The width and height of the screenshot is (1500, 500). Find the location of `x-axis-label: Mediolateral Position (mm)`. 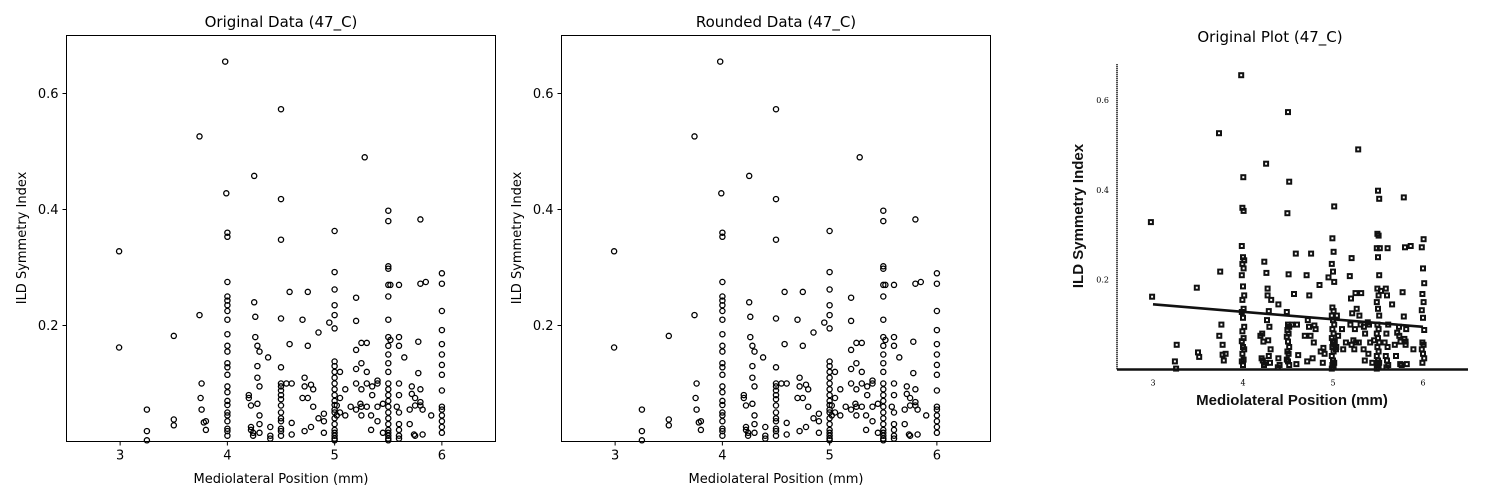

x-axis-label: Mediolateral Position (mm) is located at coordinates (1292, 400).